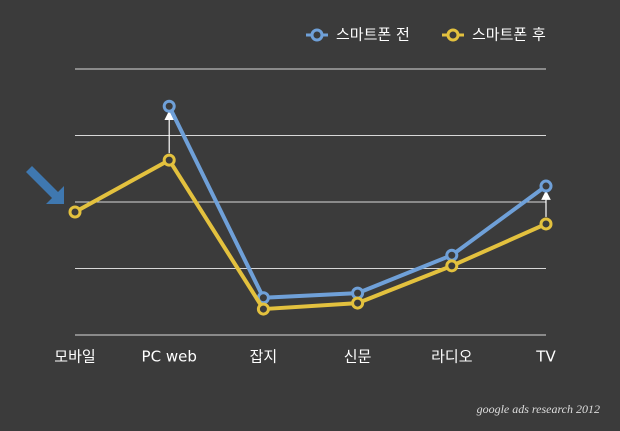  I want to click on x-tick-label: 잡지, so click(264, 357).